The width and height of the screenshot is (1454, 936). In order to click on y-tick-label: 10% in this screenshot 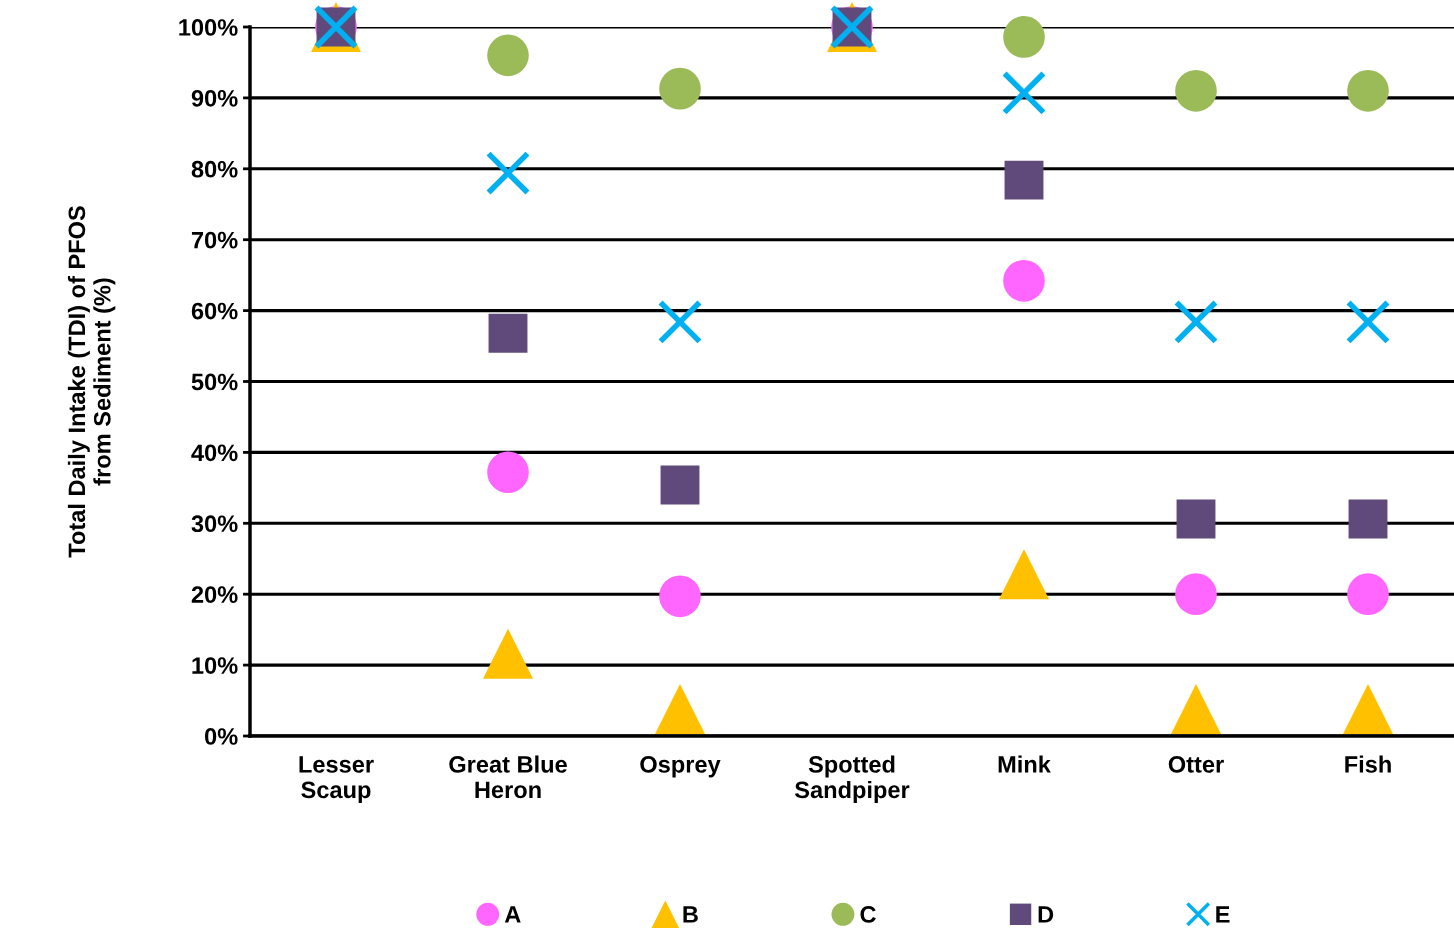, I will do `click(215, 665)`.